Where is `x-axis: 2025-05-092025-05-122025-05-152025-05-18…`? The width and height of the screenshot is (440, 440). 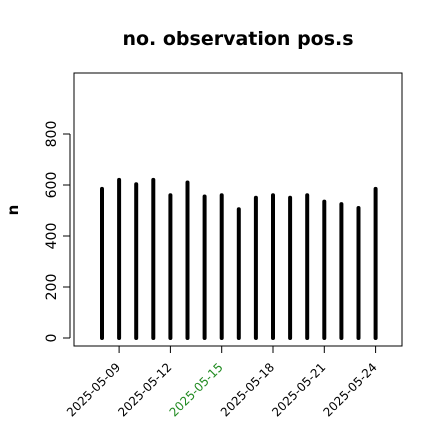 x-axis: 2025-05-092025-05-122025-05-152025-05-18… is located at coordinates (222, 382).